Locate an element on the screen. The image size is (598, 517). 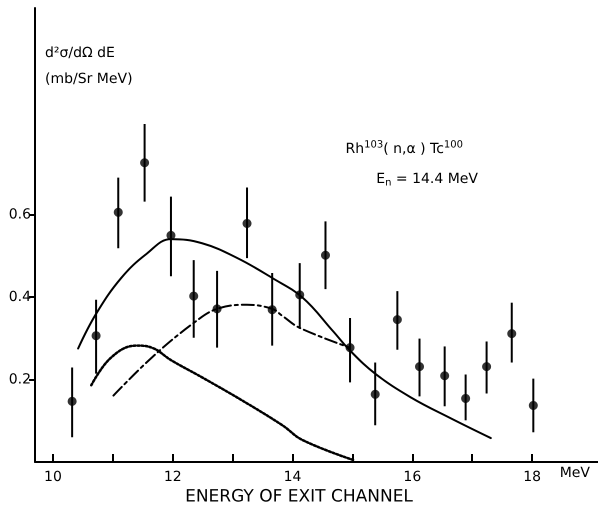
y-tick-label: 0.6 is located at coordinates (20, 214).